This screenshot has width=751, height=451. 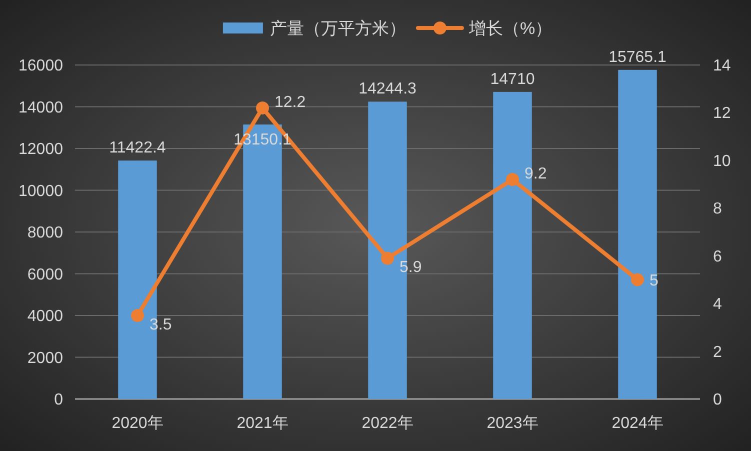 I want to click on y2-tick-label: 12, so click(x=722, y=113).